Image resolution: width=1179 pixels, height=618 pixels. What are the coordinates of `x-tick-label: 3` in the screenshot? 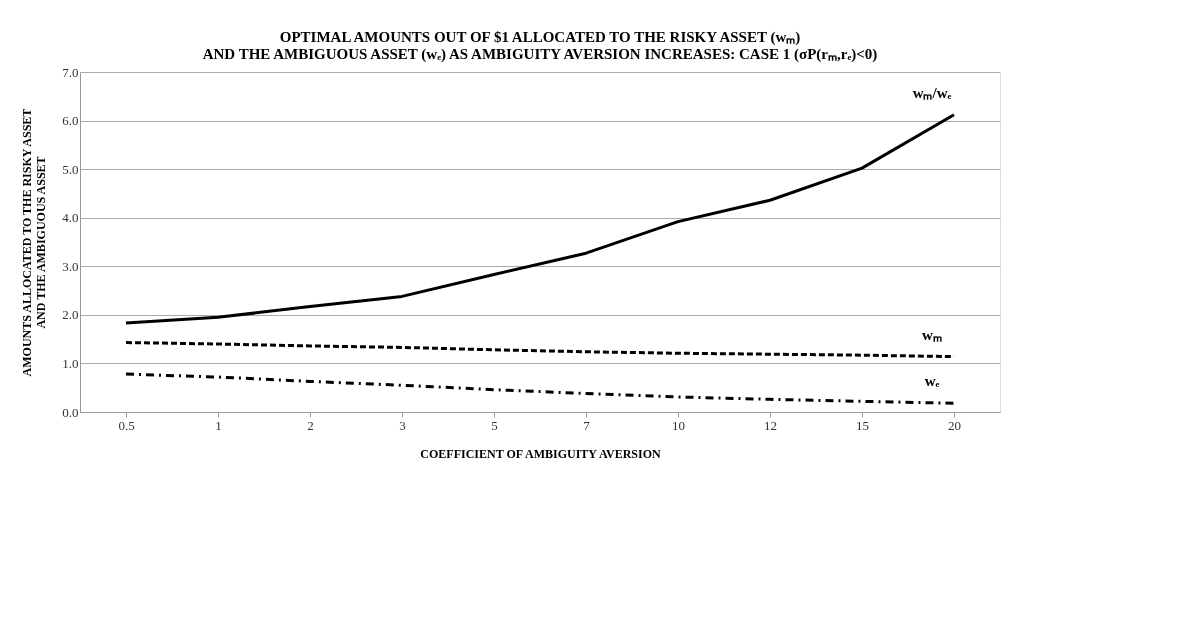 It's located at (402, 425).